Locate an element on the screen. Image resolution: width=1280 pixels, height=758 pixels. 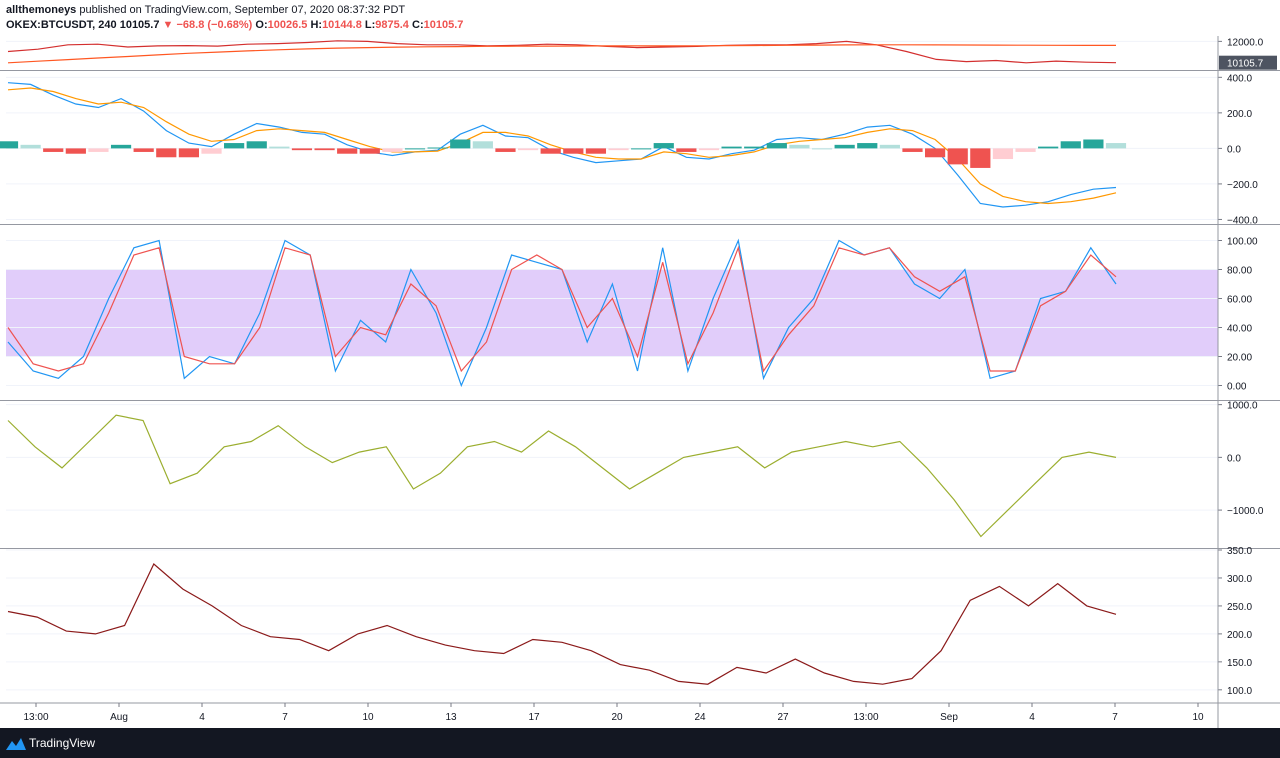
y-tick-label: 350.0 is located at coordinates (1239, 551).